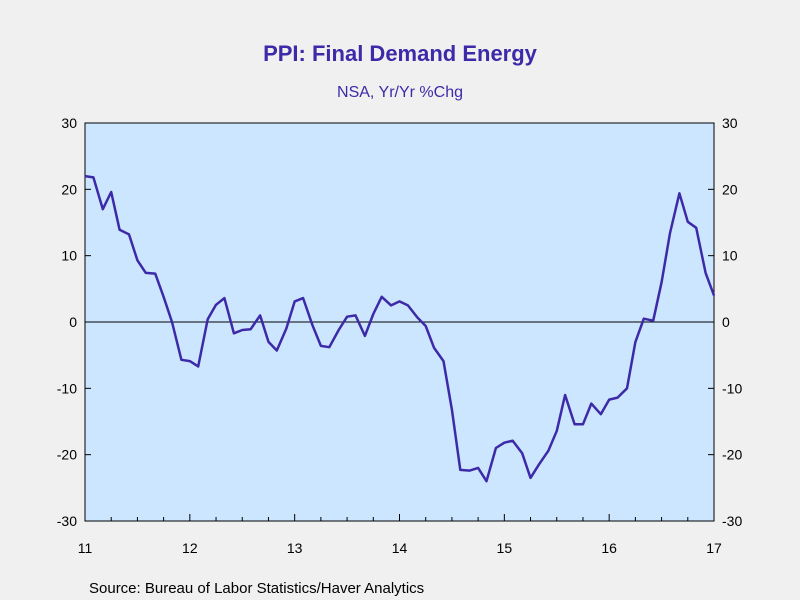  What do you see at coordinates (732, 455) in the screenshot?
I see `y-tick-label-right: -20` at bounding box center [732, 455].